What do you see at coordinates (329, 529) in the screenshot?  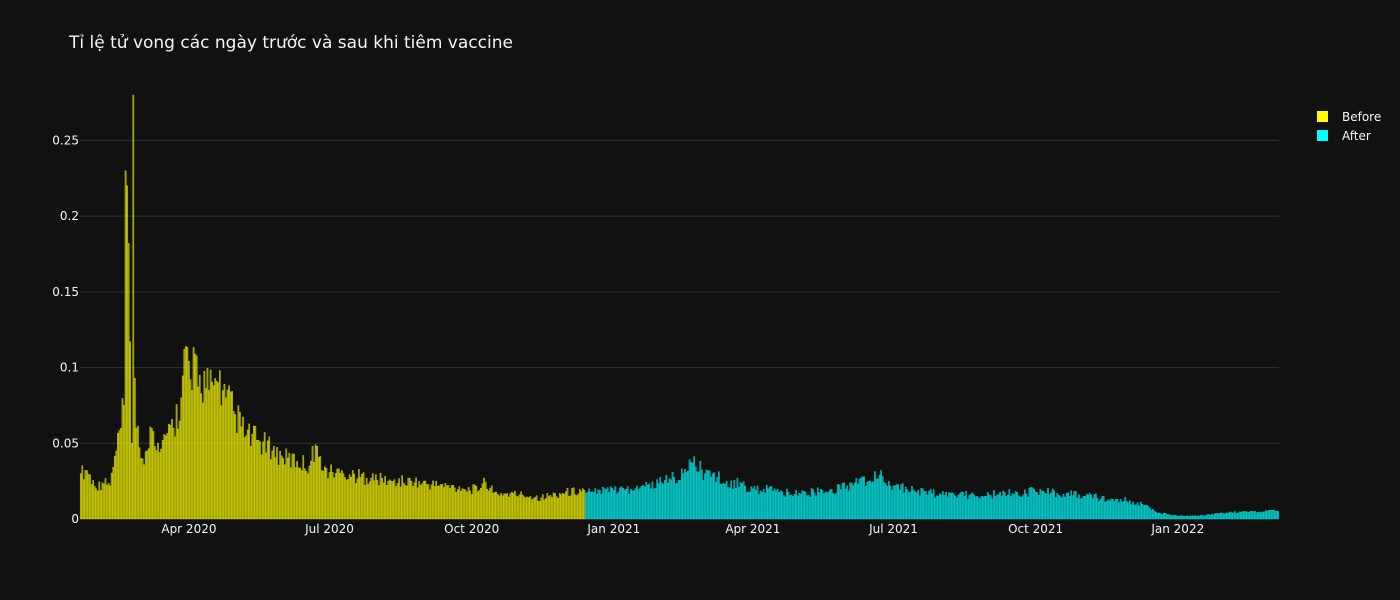 I see `x-tick-label: Jul 2020` at bounding box center [329, 529].